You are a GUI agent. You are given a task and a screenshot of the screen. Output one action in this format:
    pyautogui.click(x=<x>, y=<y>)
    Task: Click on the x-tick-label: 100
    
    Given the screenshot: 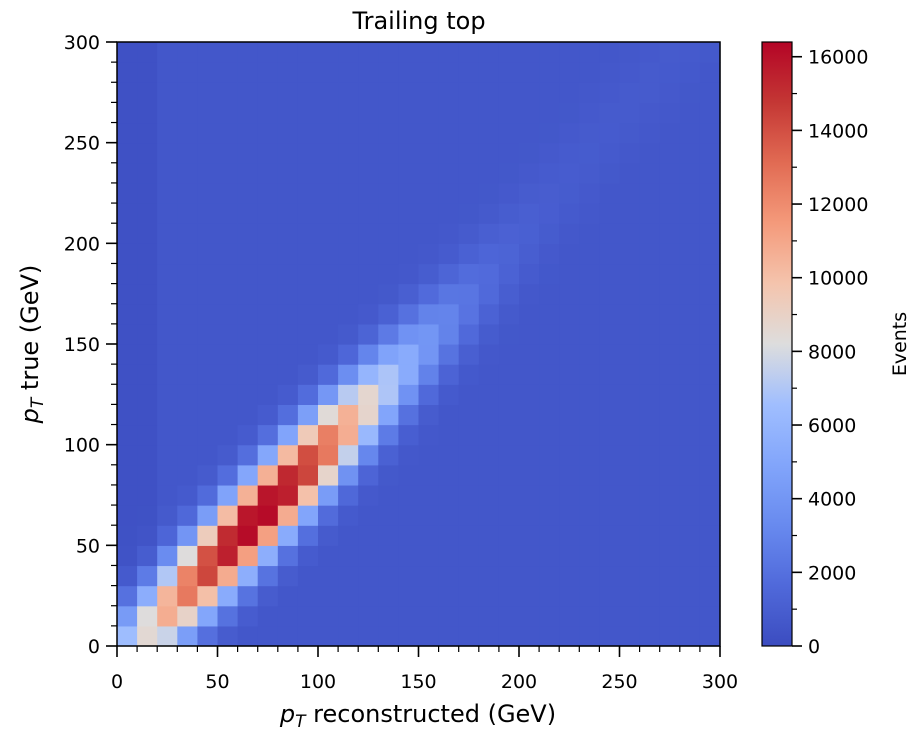 What is the action you would take?
    pyautogui.click(x=318, y=682)
    